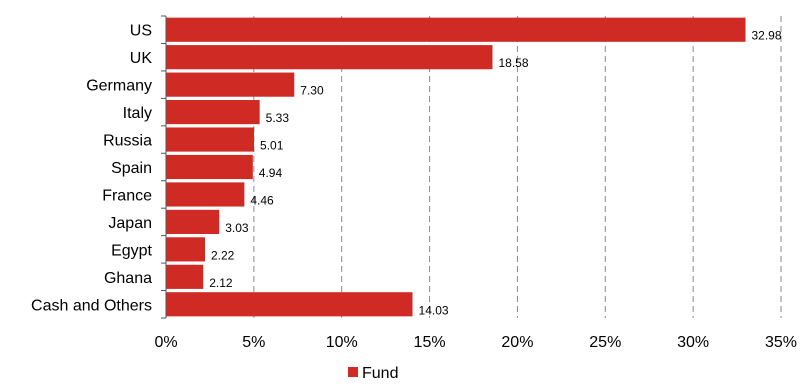  Describe the element at coordinates (781, 342) in the screenshot. I see `x-tick-label: 35%` at that location.